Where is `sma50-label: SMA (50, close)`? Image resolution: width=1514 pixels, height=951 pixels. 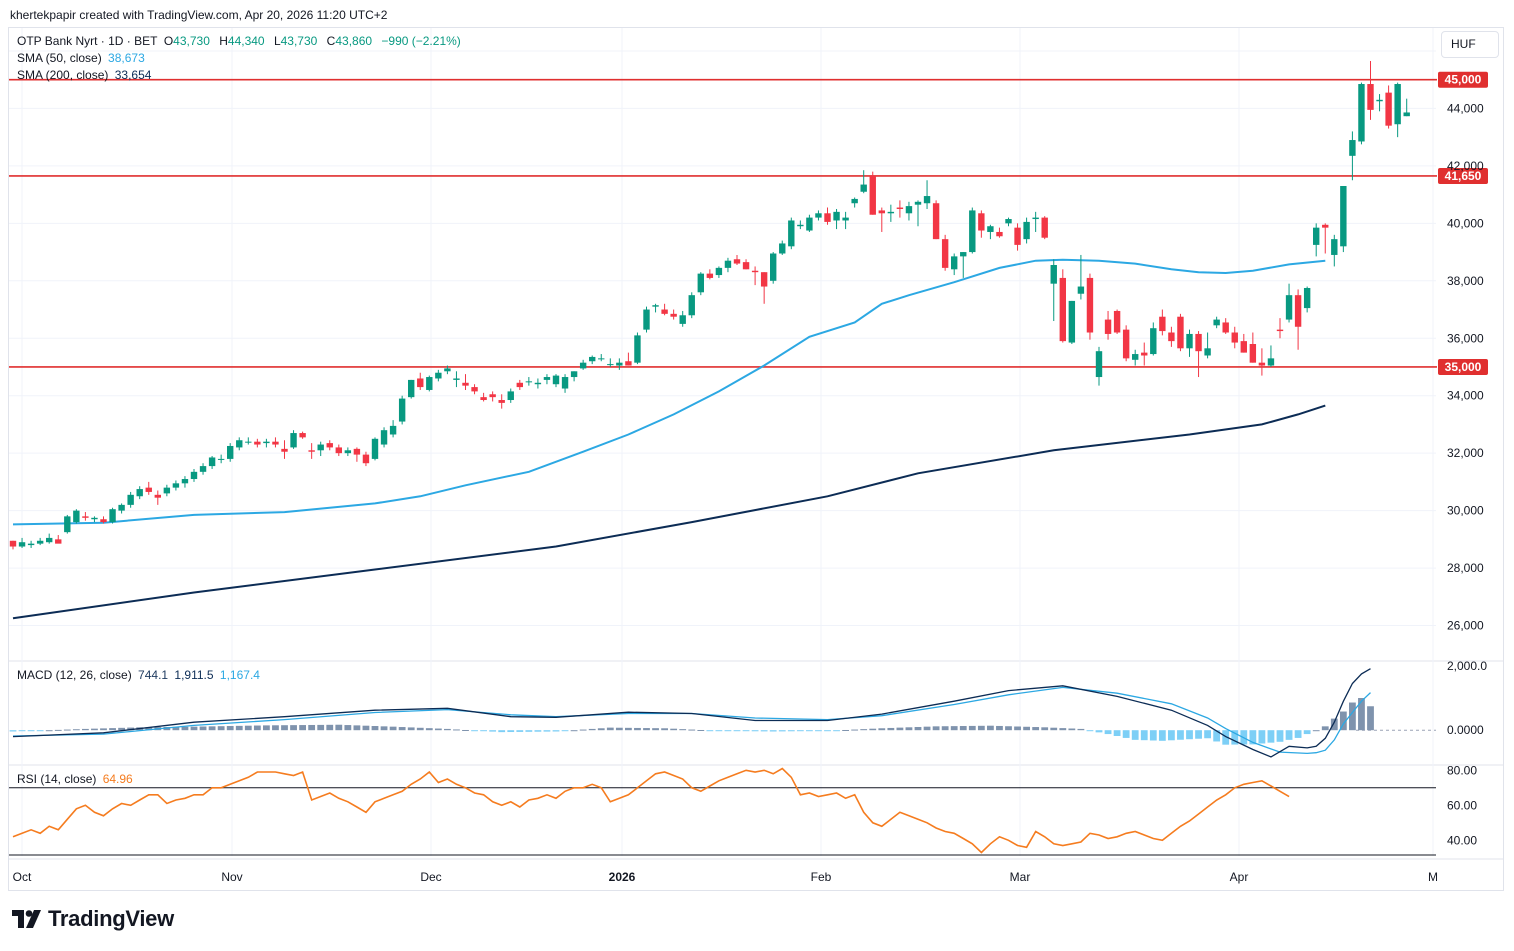
sma50-label: SMA (50, close) is located at coordinates (59, 58).